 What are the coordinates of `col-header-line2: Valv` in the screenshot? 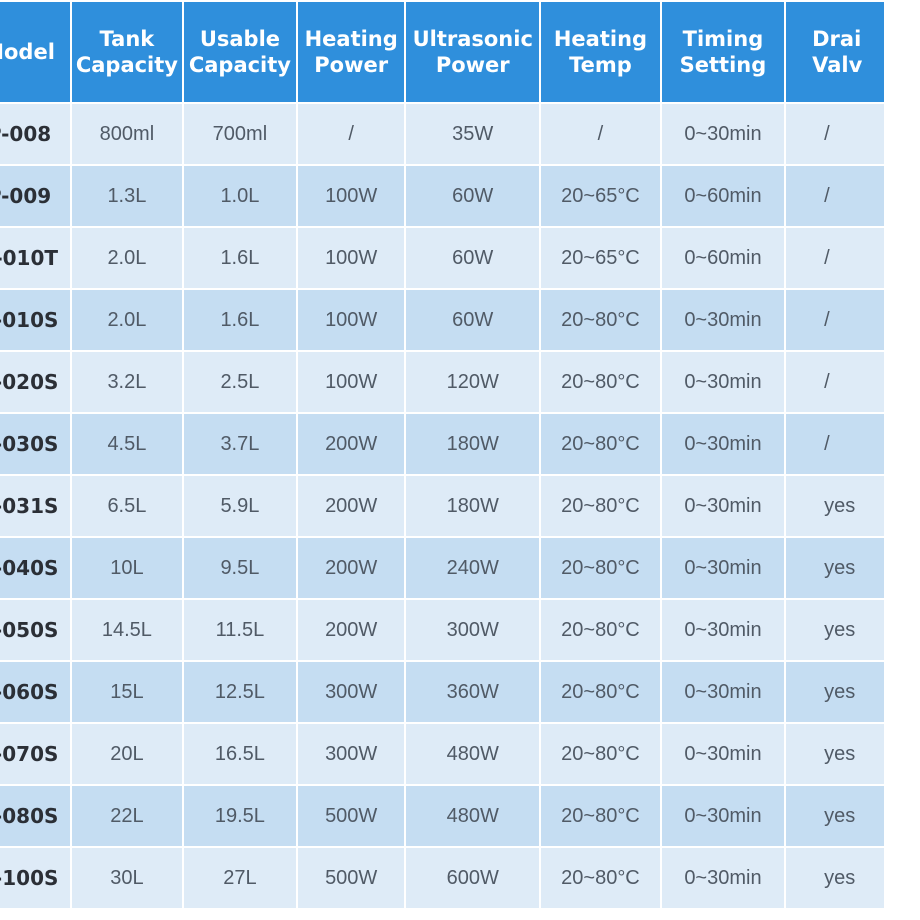 It's located at (837, 65).